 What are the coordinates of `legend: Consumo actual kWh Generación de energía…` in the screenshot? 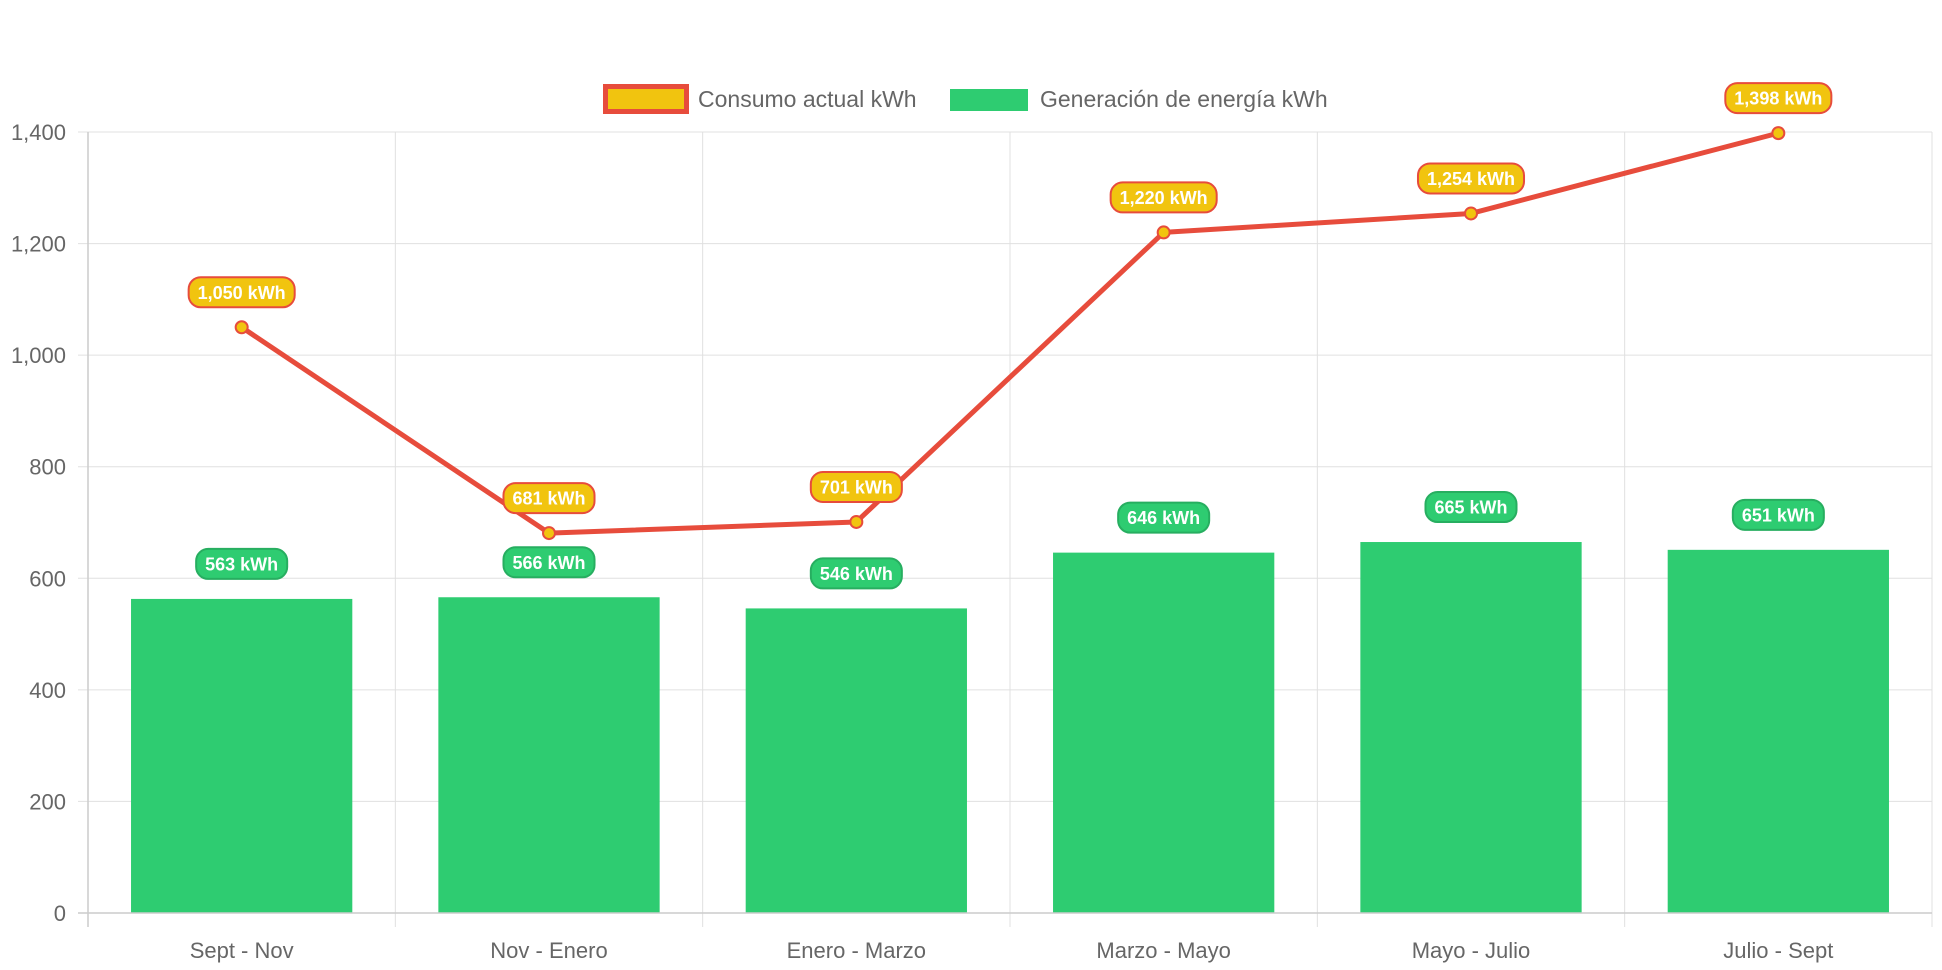 It's located at (965, 99).